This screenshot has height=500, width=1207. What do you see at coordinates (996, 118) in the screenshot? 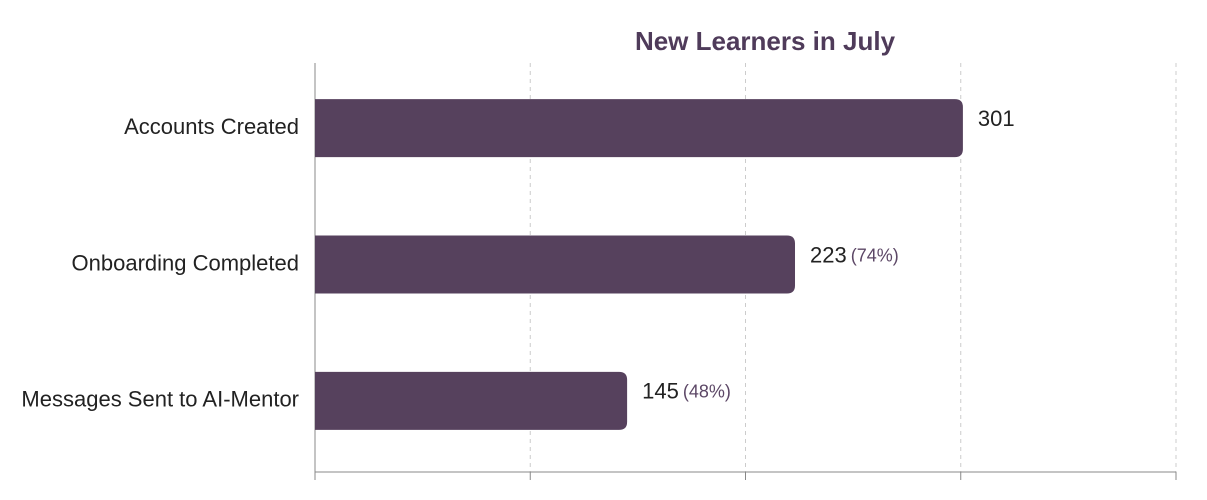
I see `value-label: 301` at bounding box center [996, 118].